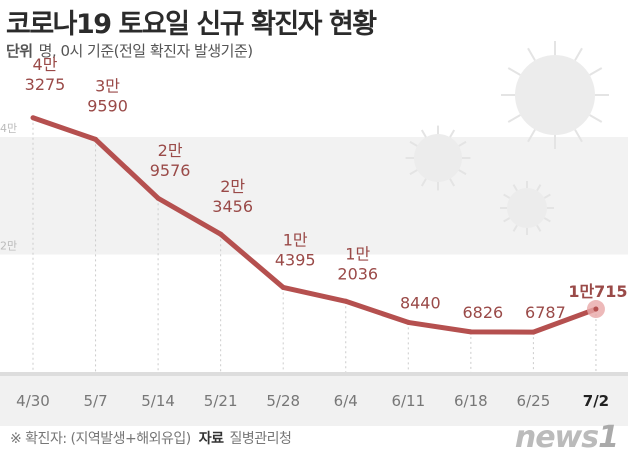  I want to click on x-tick-label: 6/25, so click(534, 401).